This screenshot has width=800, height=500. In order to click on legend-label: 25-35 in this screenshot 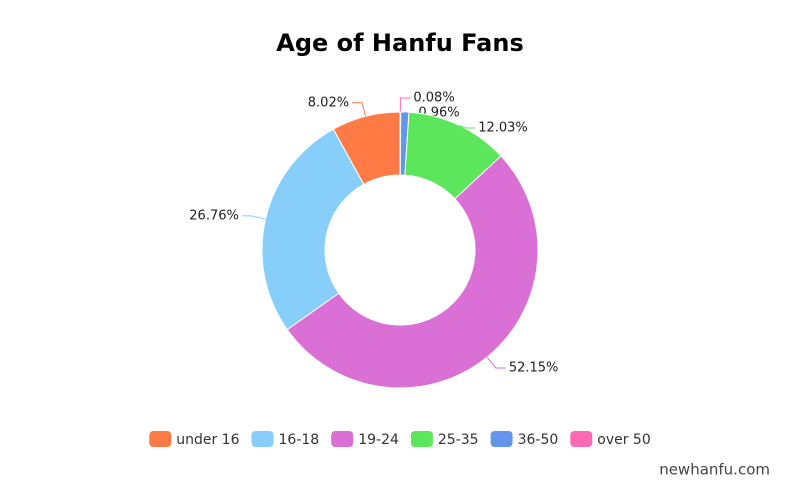, I will do `click(458, 440)`.